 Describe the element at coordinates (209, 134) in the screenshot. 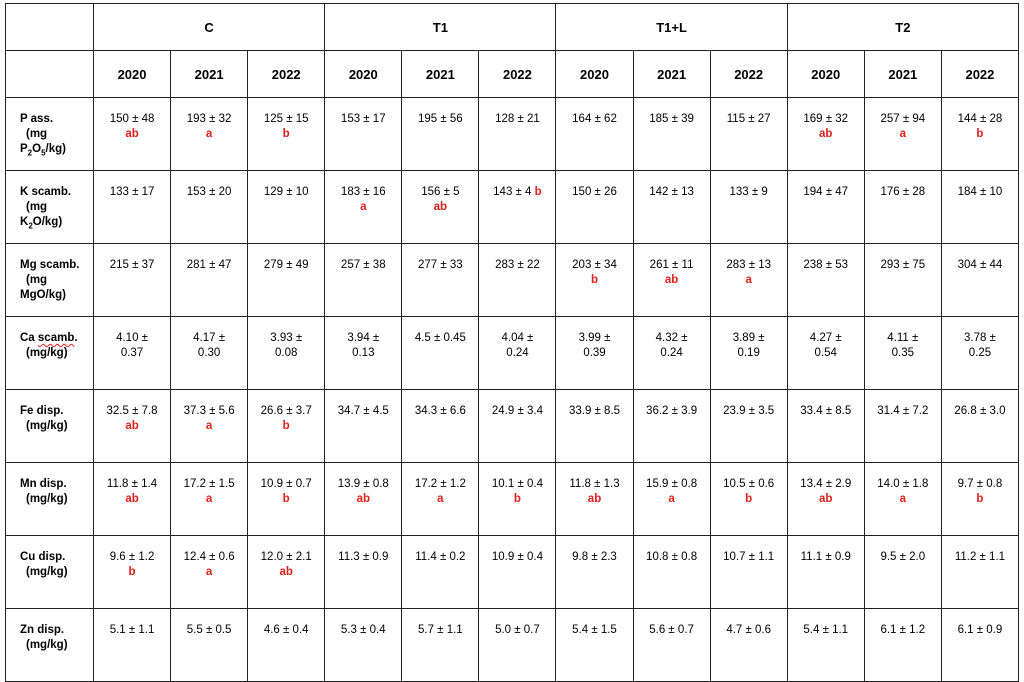

I see `value-cell: 193 ± 32 a` at that location.